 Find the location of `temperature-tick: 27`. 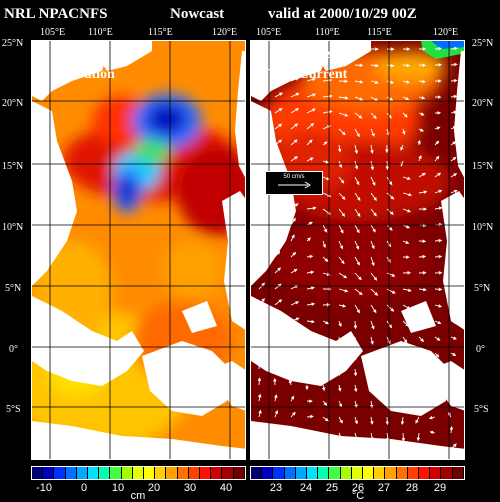

temperature-tick: 27 is located at coordinates (384, 488).